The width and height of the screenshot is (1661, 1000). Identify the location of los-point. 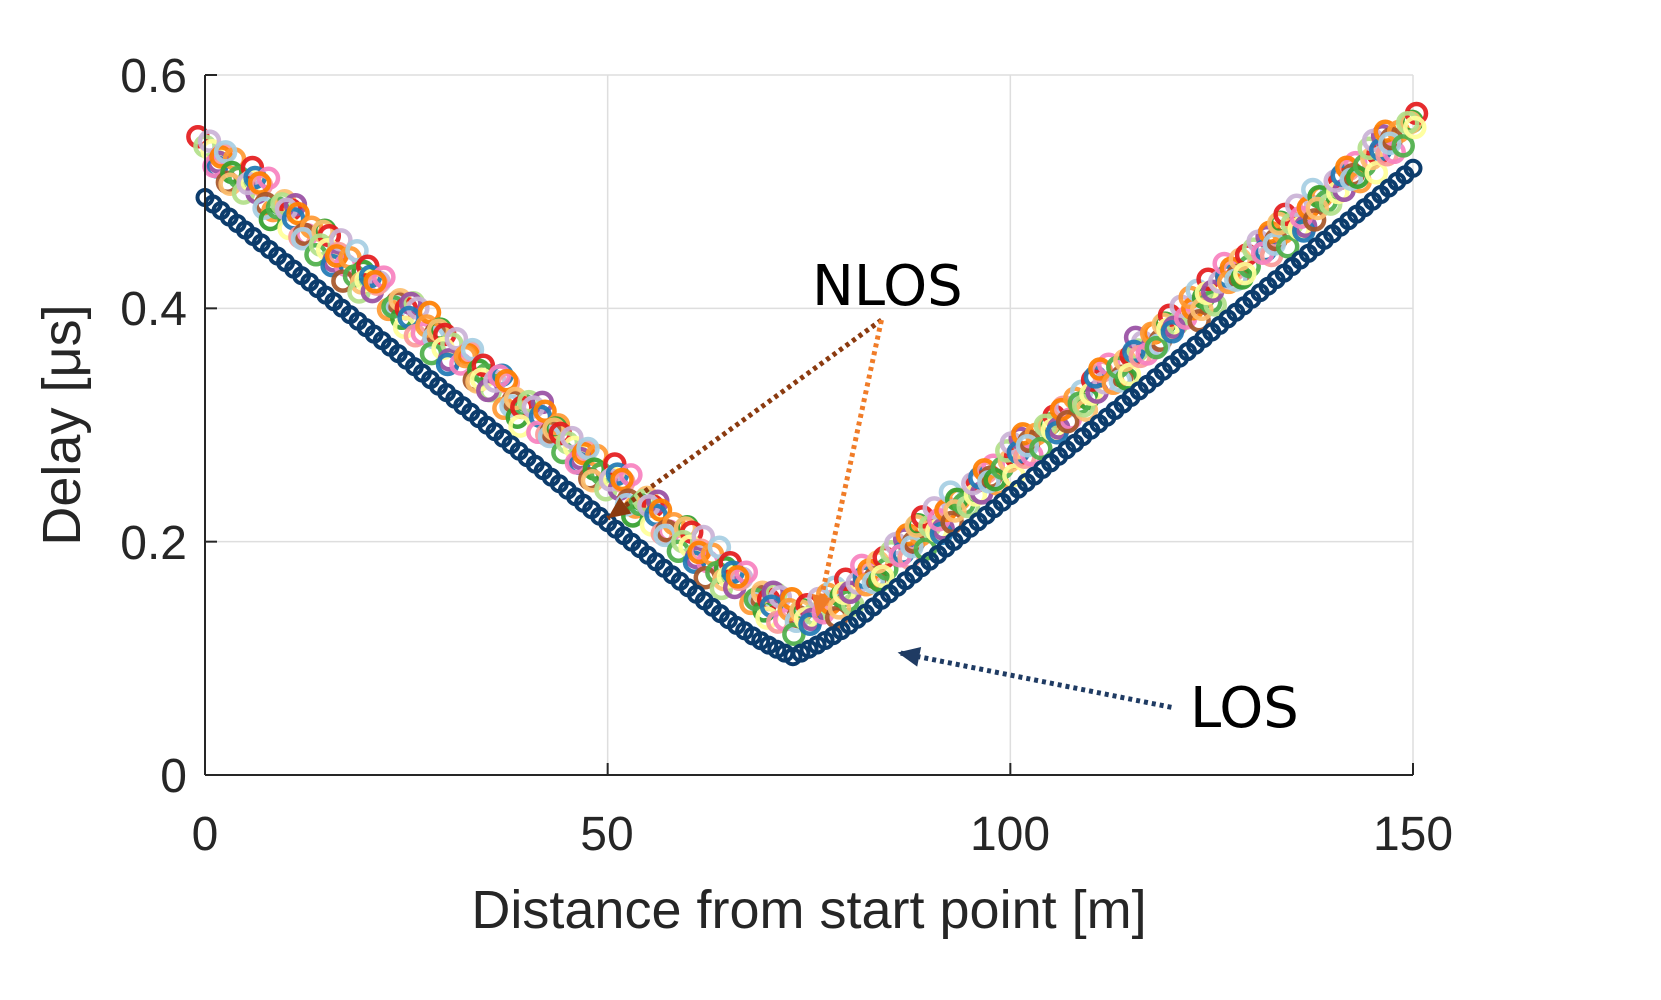
(1413, 168).